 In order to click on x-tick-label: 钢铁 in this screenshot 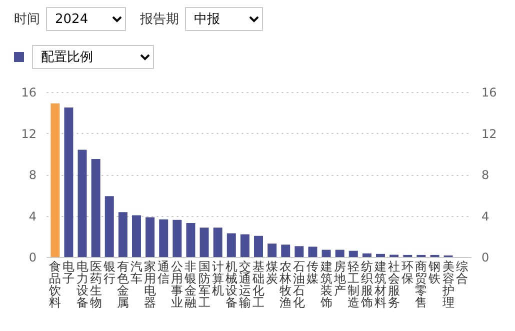, I will do `click(434, 273)`.